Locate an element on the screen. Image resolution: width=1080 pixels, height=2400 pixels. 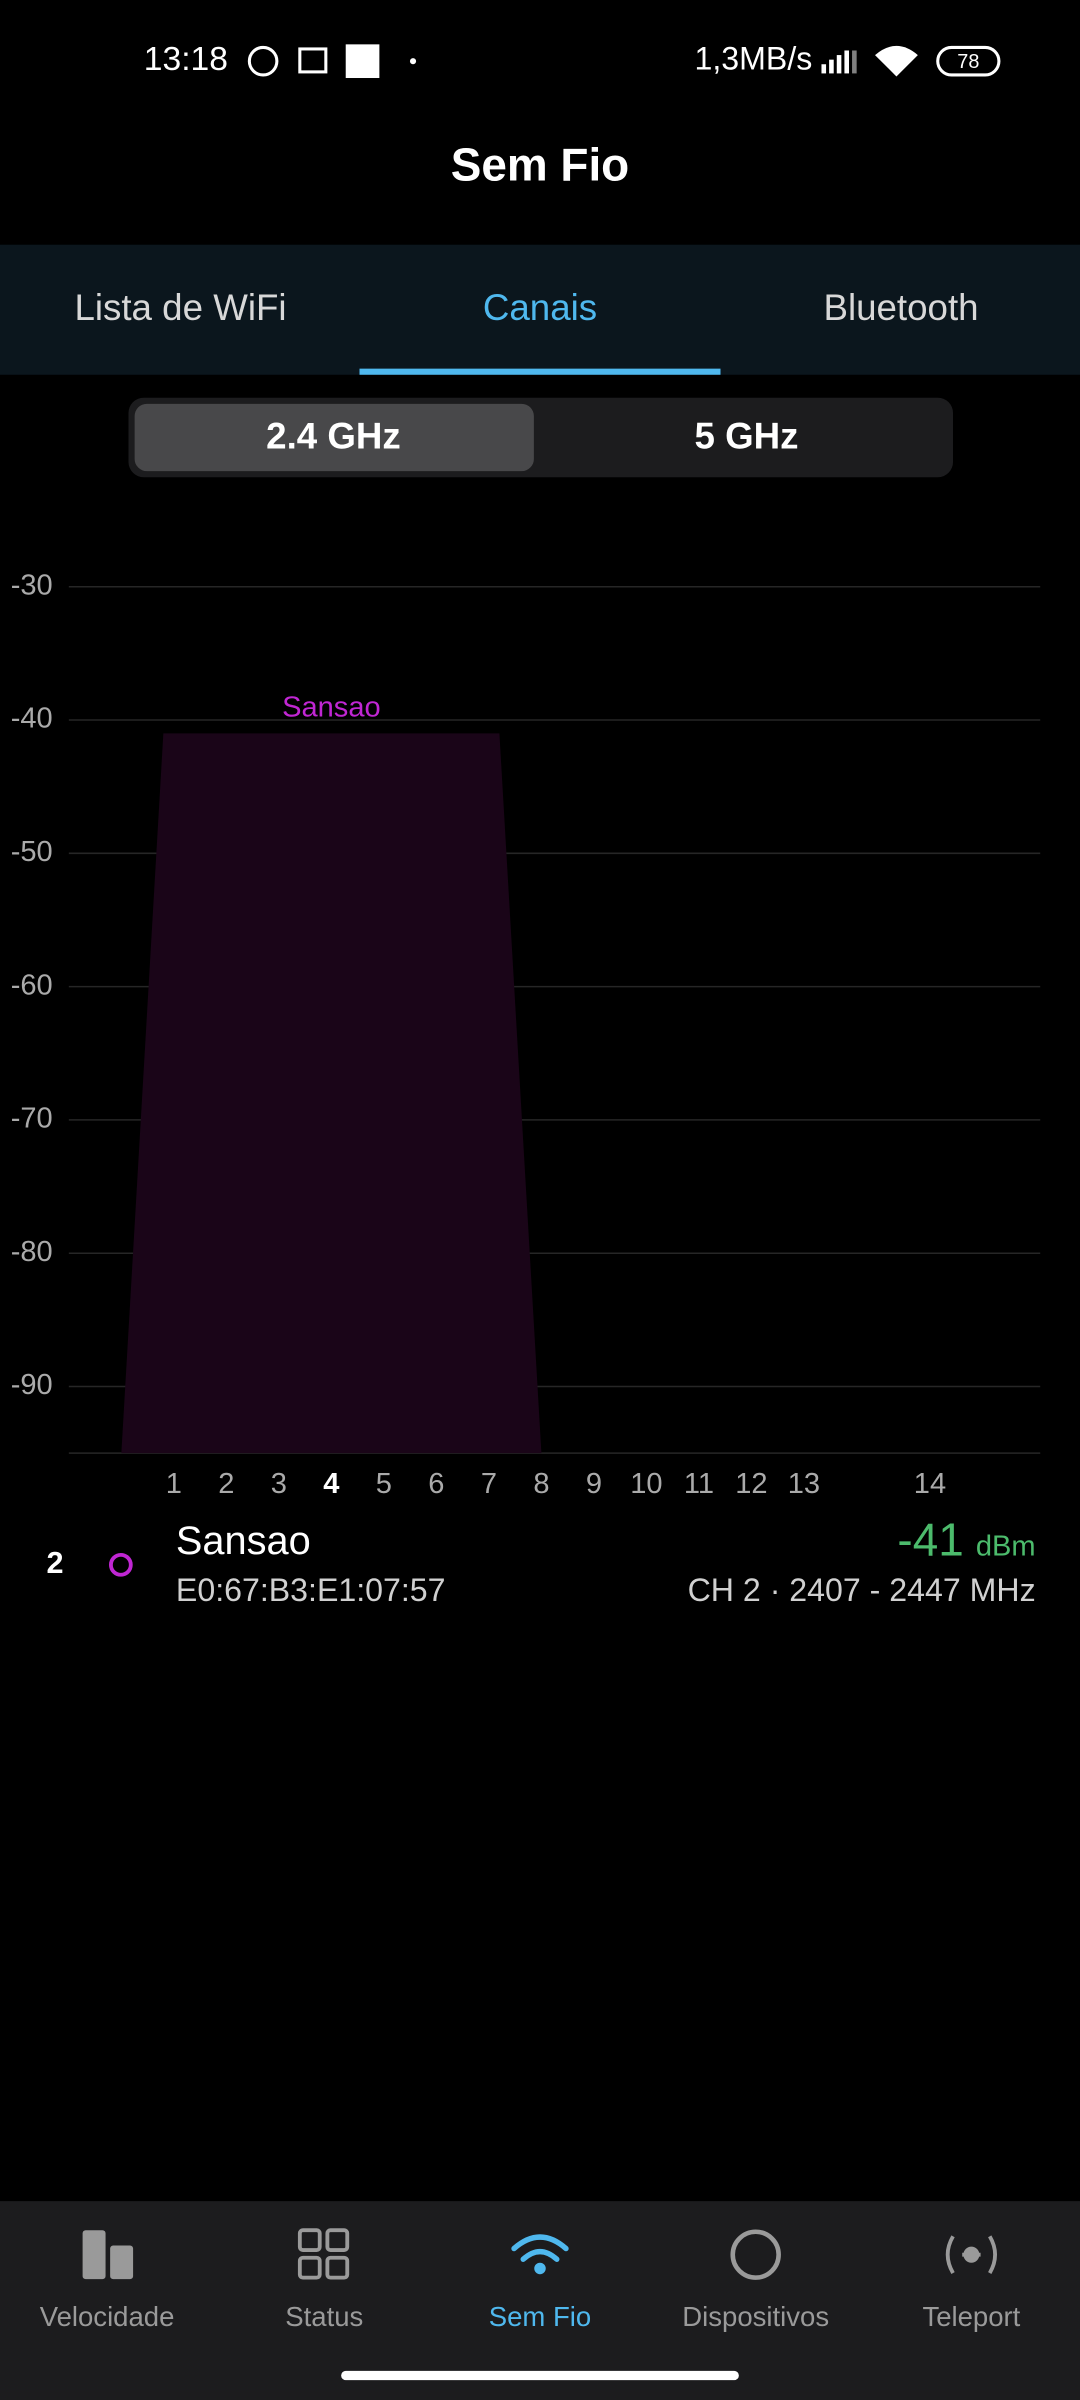
nav-label: Status is located at coordinates (324, 2316).